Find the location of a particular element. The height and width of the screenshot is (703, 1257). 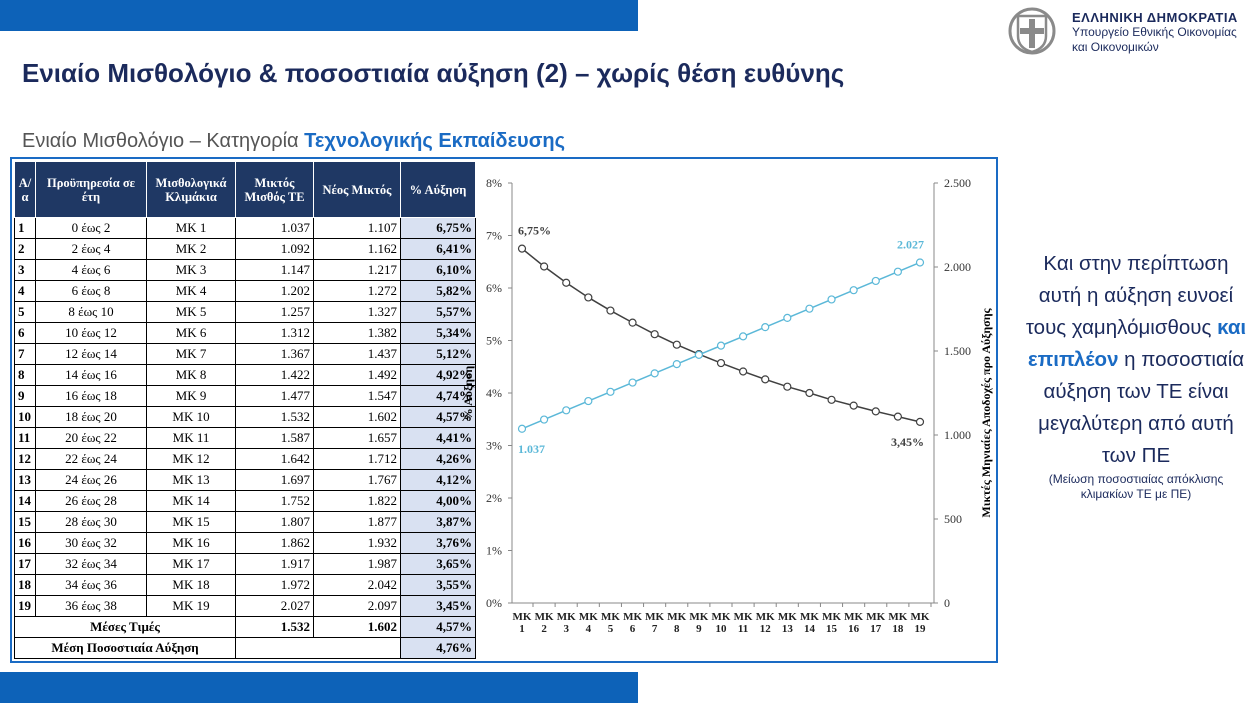

table-row: 11 20 έως 22 ΜΚ 11 1.587 1.657 4,41% is located at coordinates (245, 438).